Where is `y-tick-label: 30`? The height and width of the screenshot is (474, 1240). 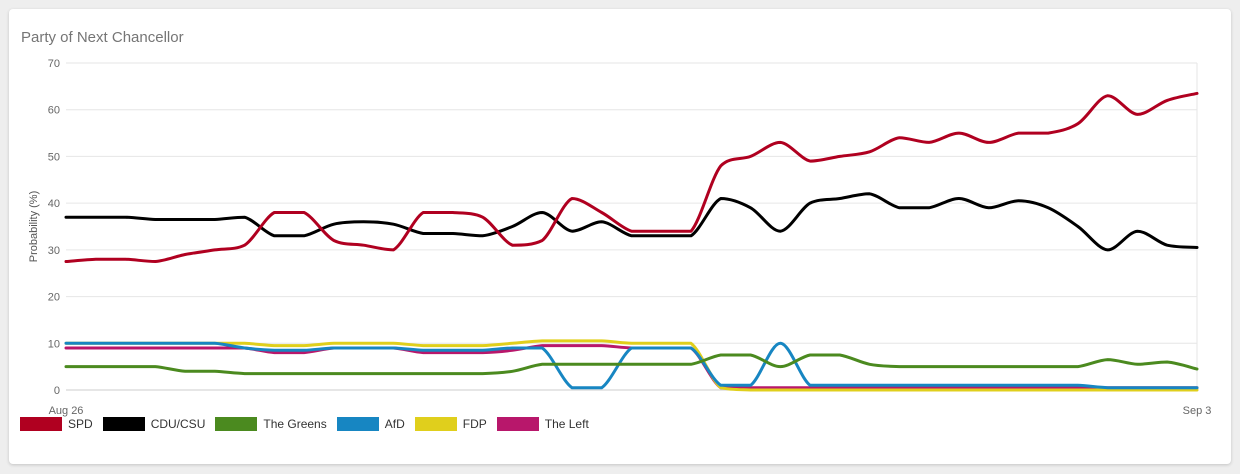
y-tick-label: 30 is located at coordinates (54, 251).